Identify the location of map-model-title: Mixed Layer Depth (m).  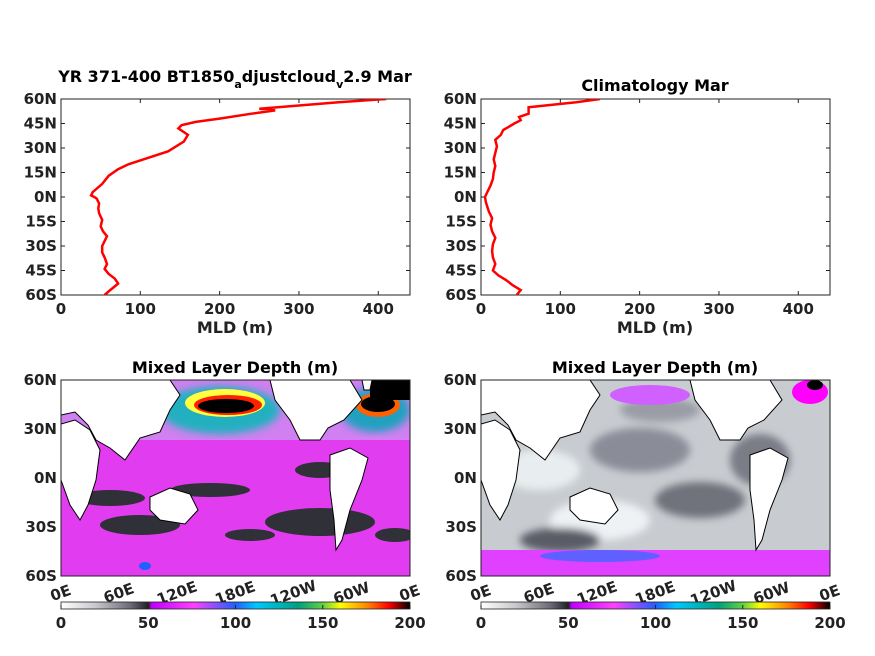
(235, 367).